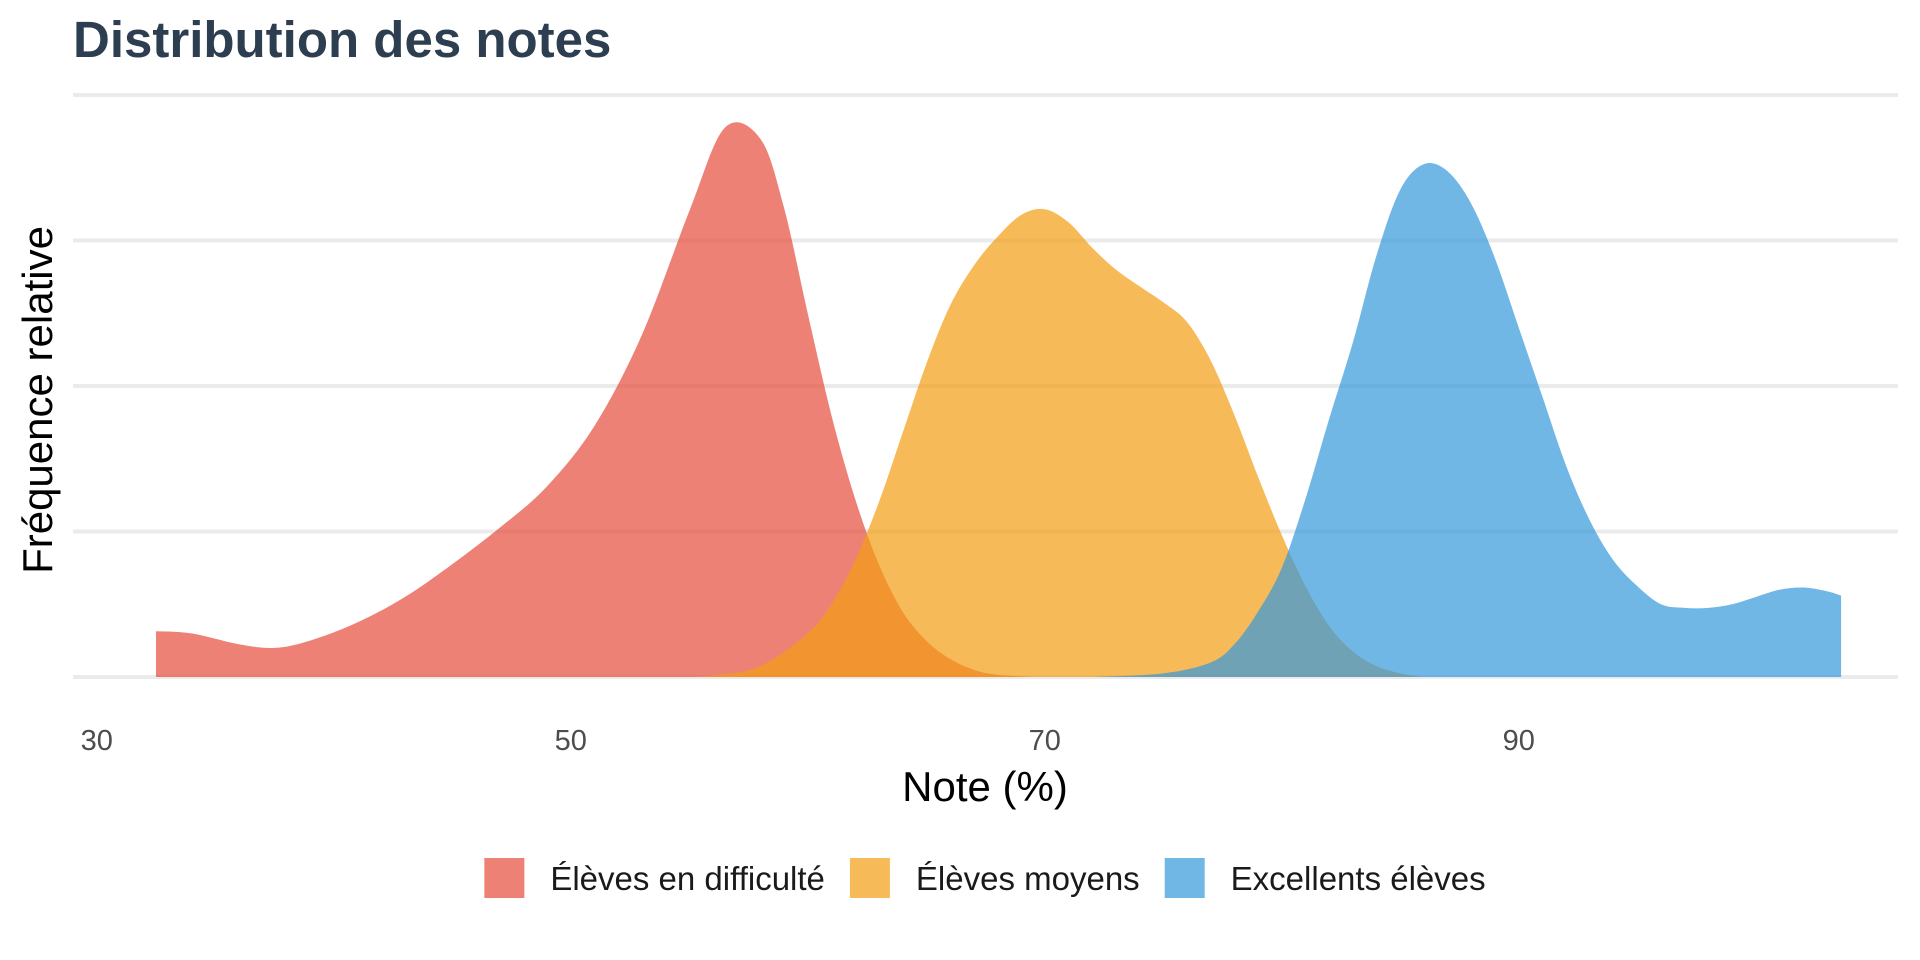 This screenshot has height=960, width=1920. Describe the element at coordinates (808, 741) in the screenshot. I see `x-axis-ticks: 30 50 70 90` at that location.